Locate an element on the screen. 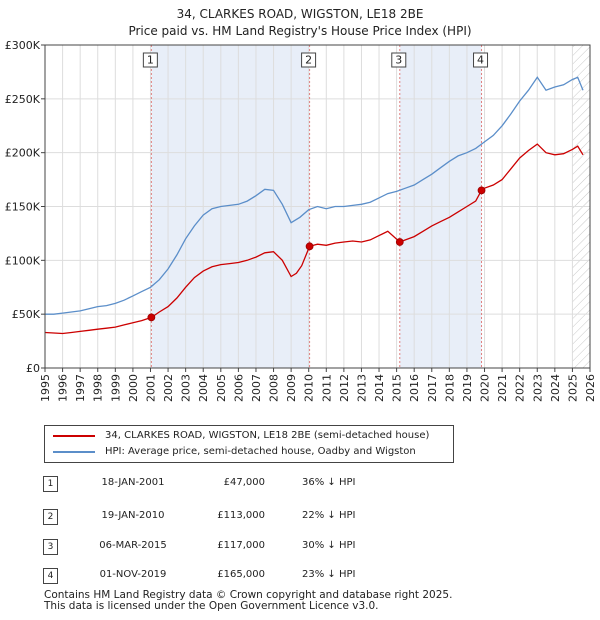 The image size is (600, 620). x-tick-label: 2005 is located at coordinates (221, 388).